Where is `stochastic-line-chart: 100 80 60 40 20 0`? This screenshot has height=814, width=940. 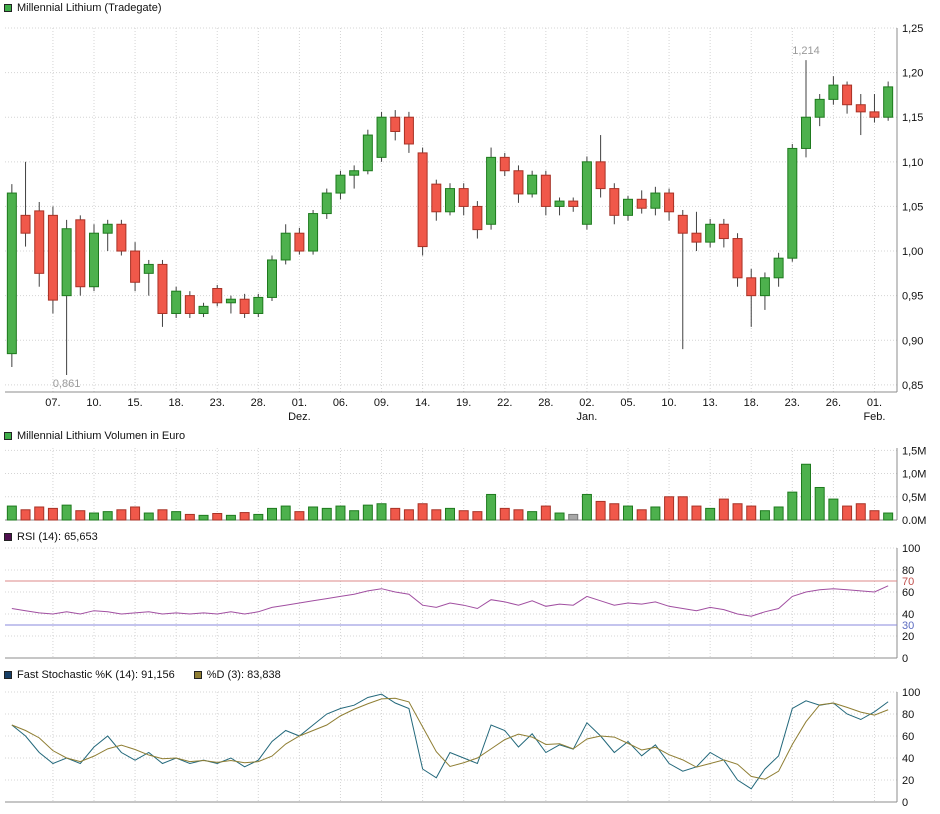
stochastic-line-chart: 100 80 60 40 20 0 is located at coordinates (462, 748).